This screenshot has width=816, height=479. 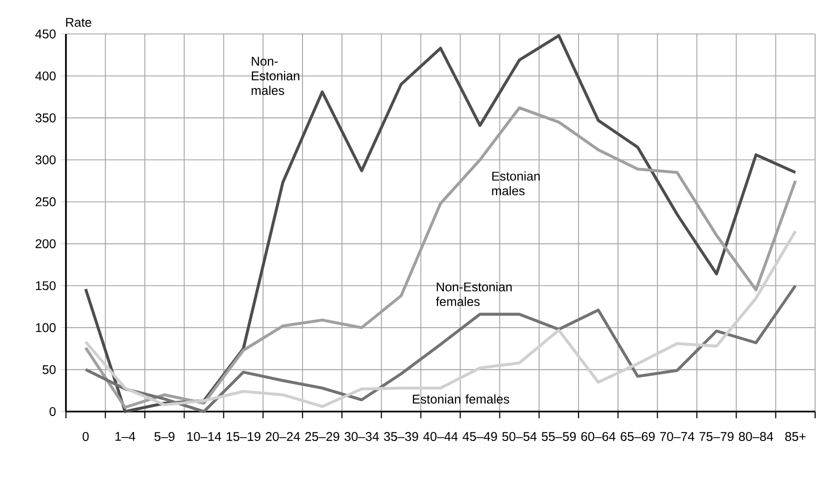 I want to click on x-tick-label: 40–44, so click(x=440, y=436).